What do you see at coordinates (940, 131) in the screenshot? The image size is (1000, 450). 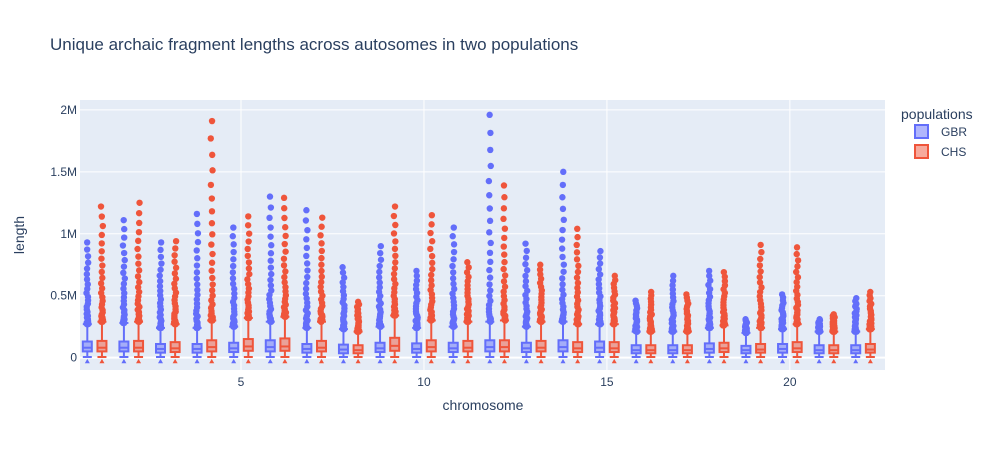 I see `legend-item-gbr: GBR` at bounding box center [940, 131].